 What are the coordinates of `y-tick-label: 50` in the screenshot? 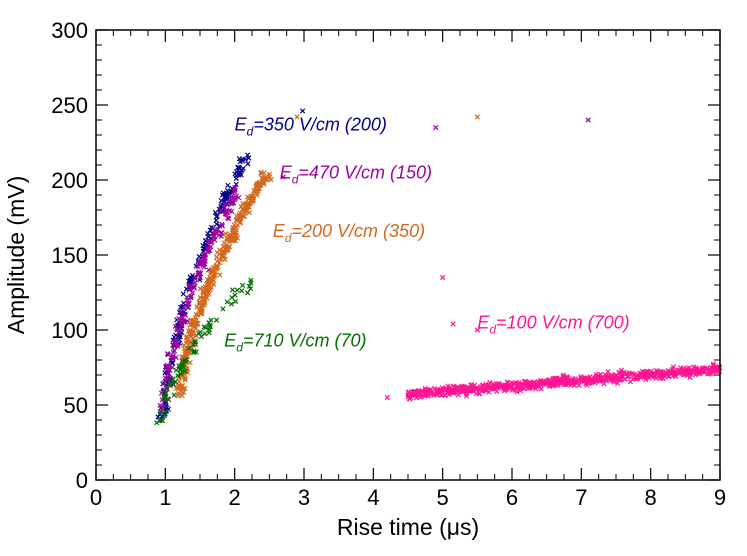 It's located at (76, 405).